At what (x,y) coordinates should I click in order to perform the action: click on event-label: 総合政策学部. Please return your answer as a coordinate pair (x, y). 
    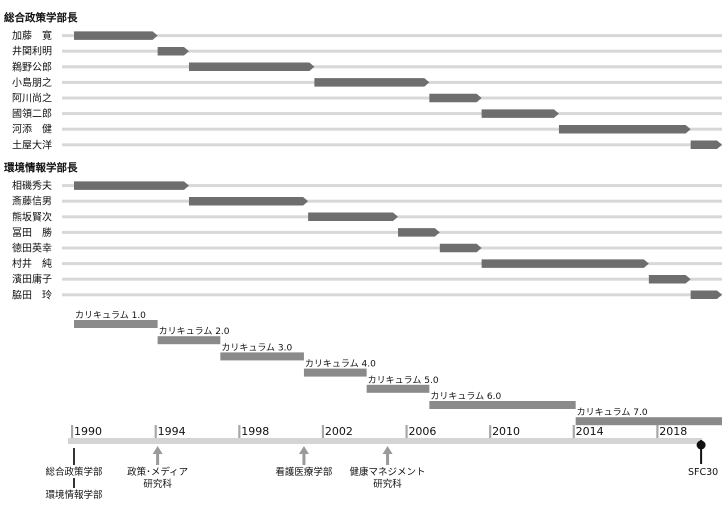
    Looking at the image, I should click on (73, 472).